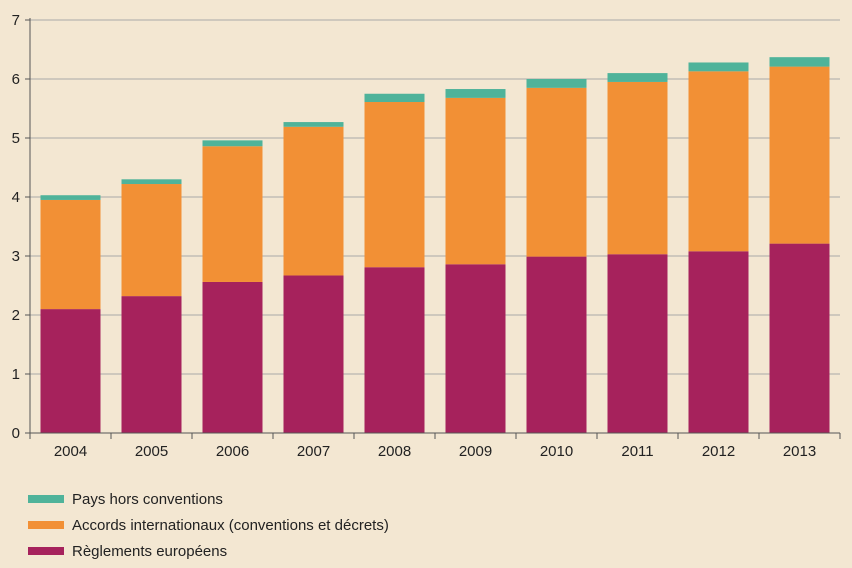 This screenshot has height=568, width=852. What do you see at coordinates (16, 197) in the screenshot?
I see `y-tick-label: 4` at bounding box center [16, 197].